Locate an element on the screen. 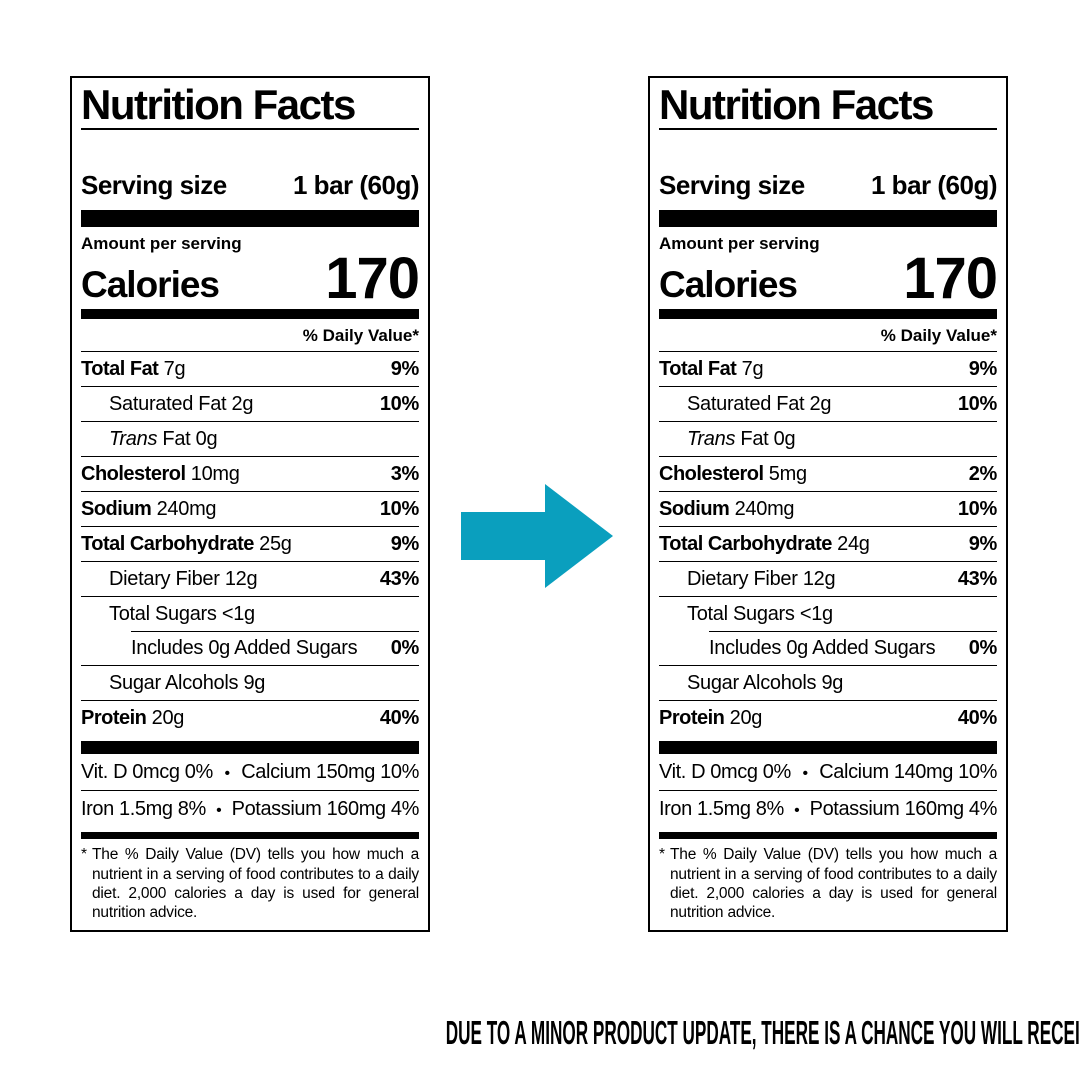  nutrient-row: Includes 0g Added Sugars 0% is located at coordinates (828, 648).